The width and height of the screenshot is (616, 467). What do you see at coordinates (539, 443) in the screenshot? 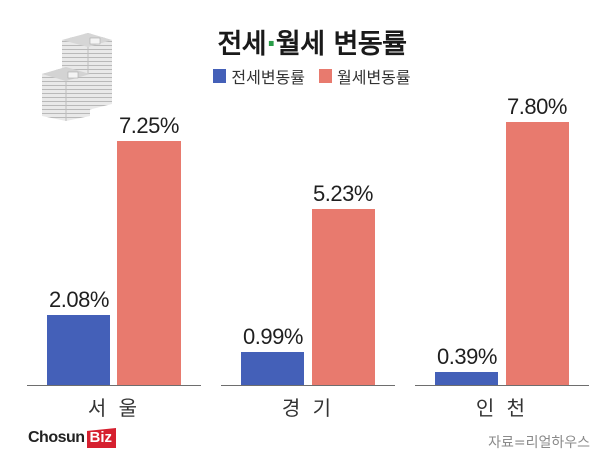
I see `source-note: 자료=리얼하우스` at bounding box center [539, 443].